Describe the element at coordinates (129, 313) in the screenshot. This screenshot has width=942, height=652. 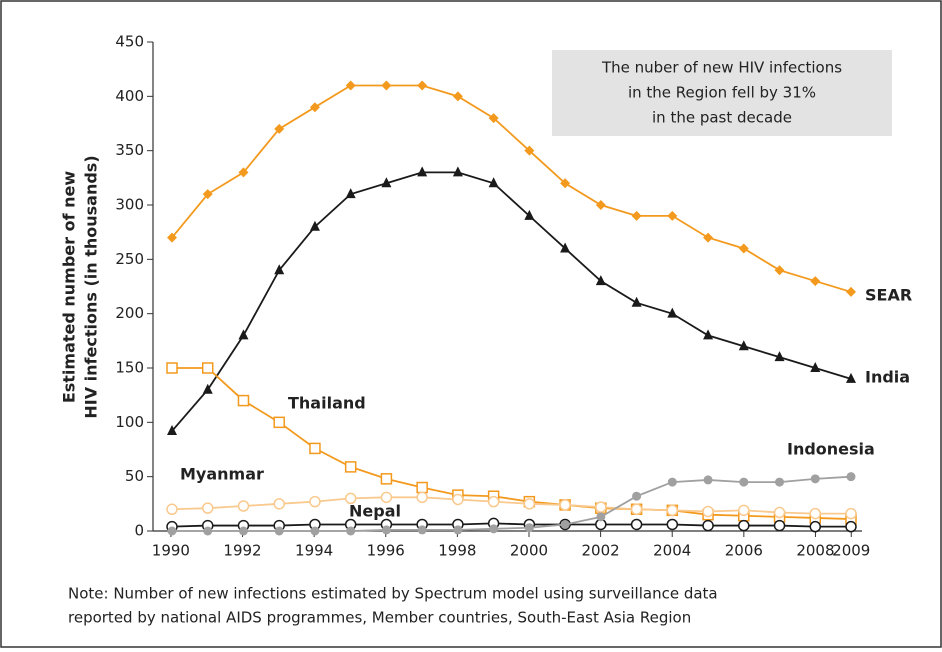
I see `y-tick-label: 200` at that location.